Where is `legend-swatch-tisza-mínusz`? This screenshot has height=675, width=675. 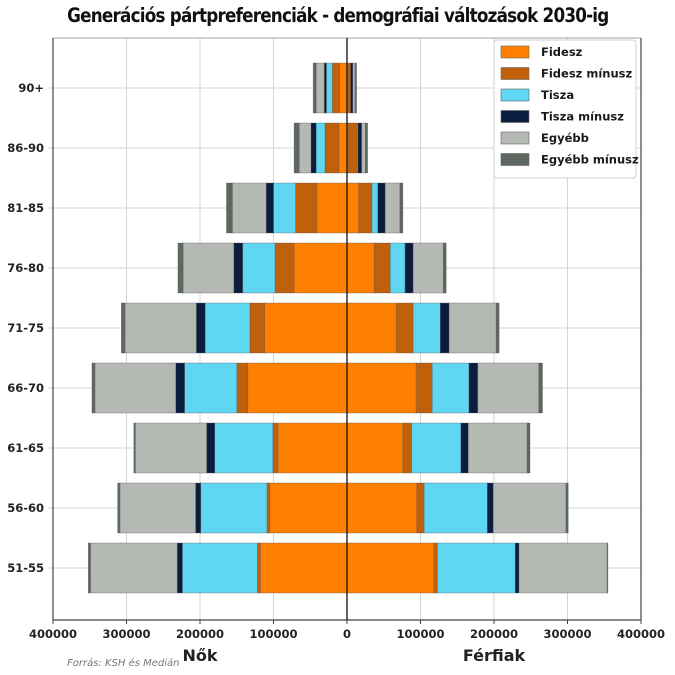 legend-swatch-tisza-mínusz is located at coordinates (515, 116).